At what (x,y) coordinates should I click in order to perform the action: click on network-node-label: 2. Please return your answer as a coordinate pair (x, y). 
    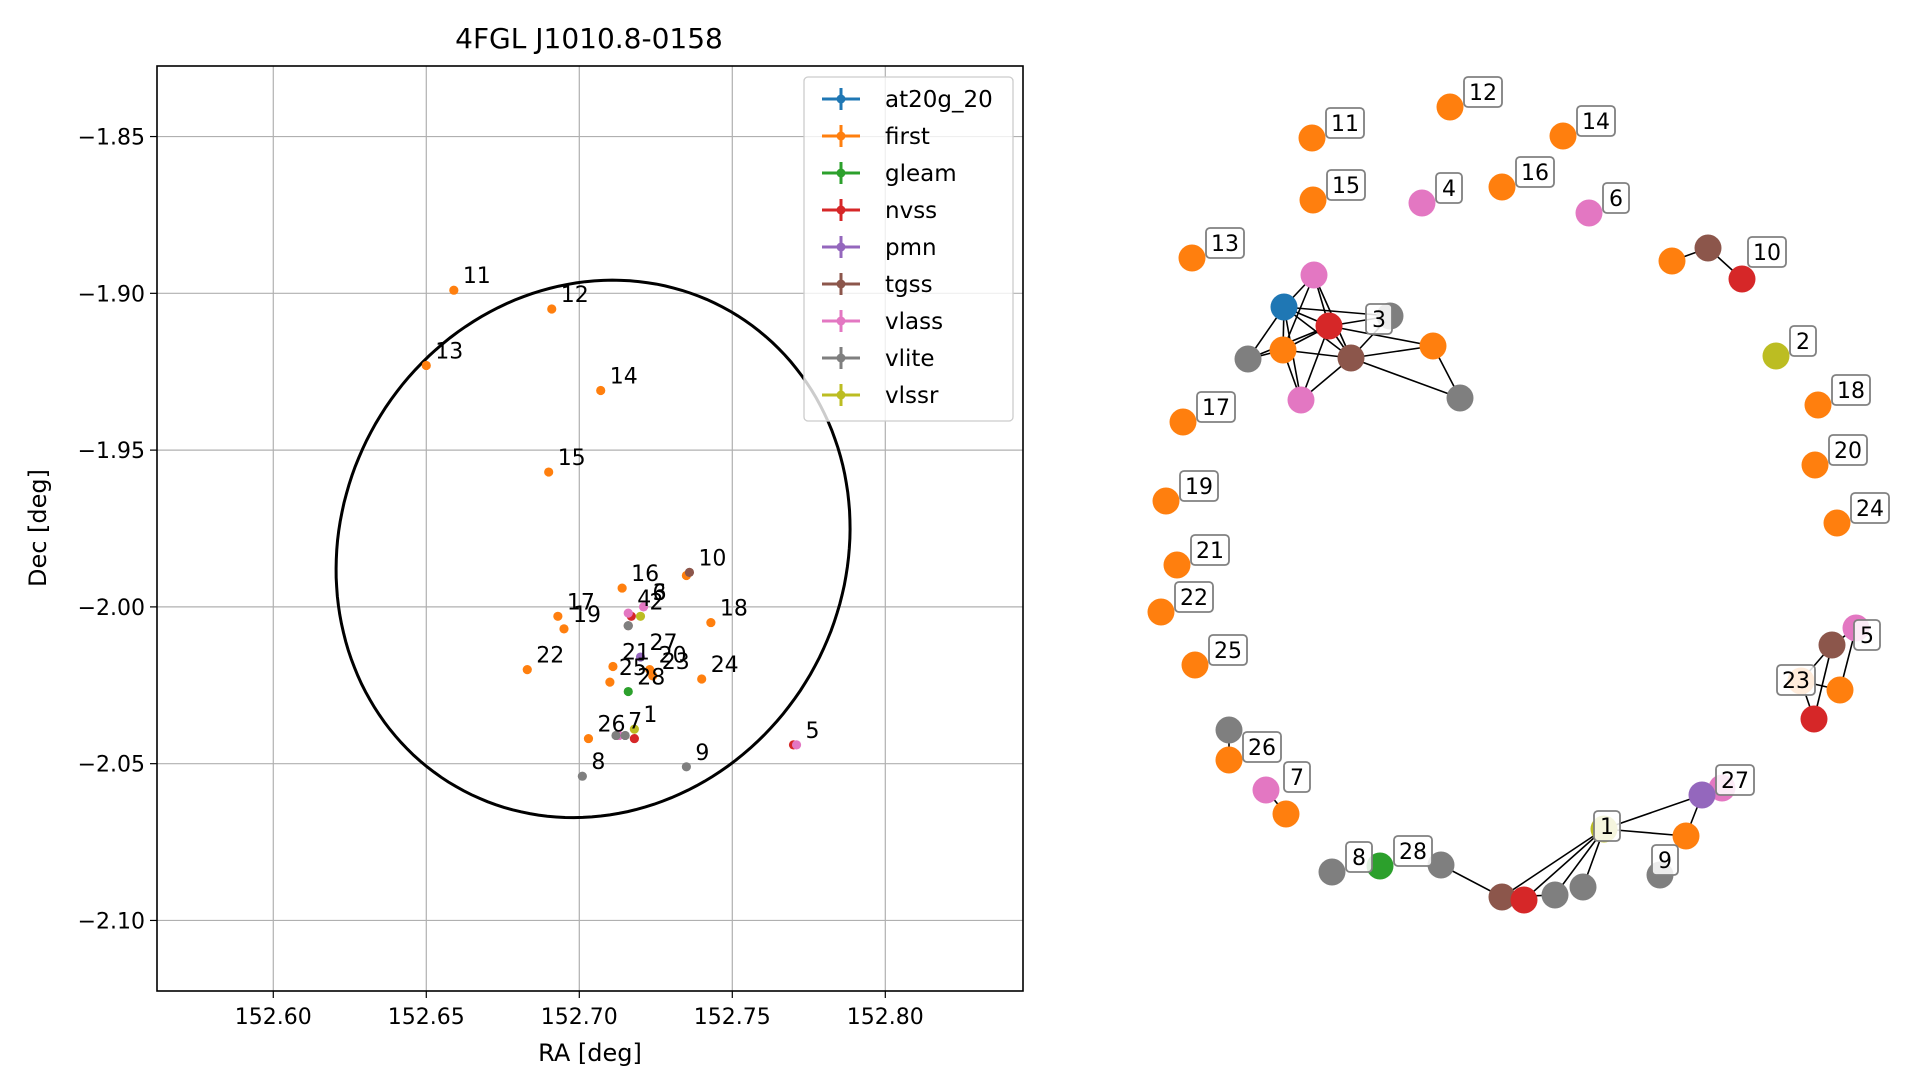
    Looking at the image, I should click on (1803, 342).